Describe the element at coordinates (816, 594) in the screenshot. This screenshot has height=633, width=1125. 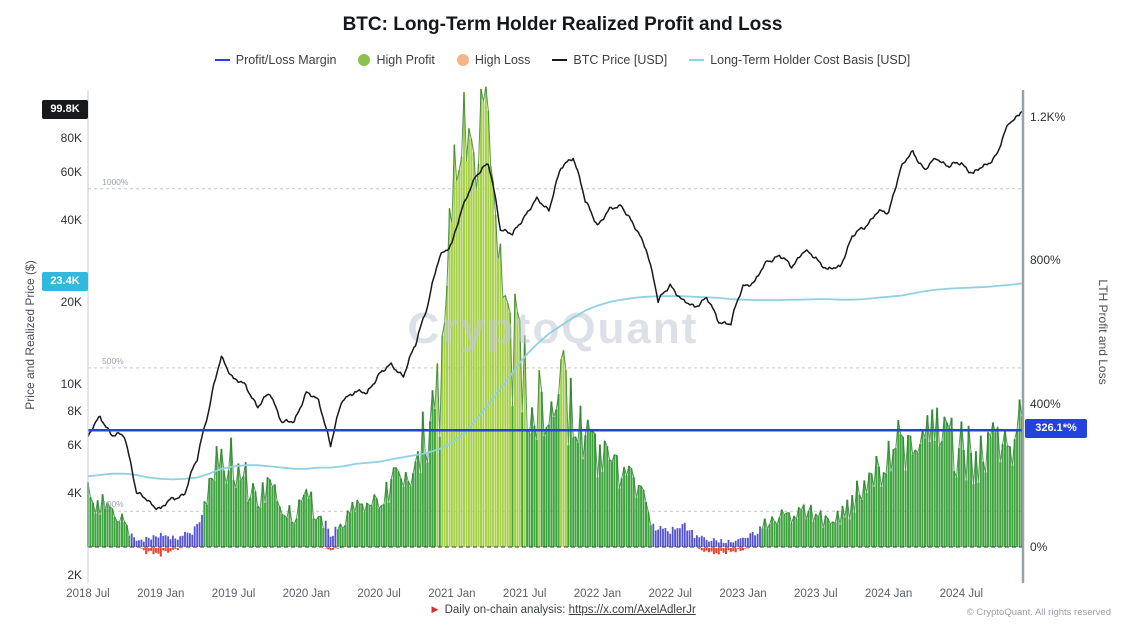
I see `x-tick: 2023 Jul` at that location.